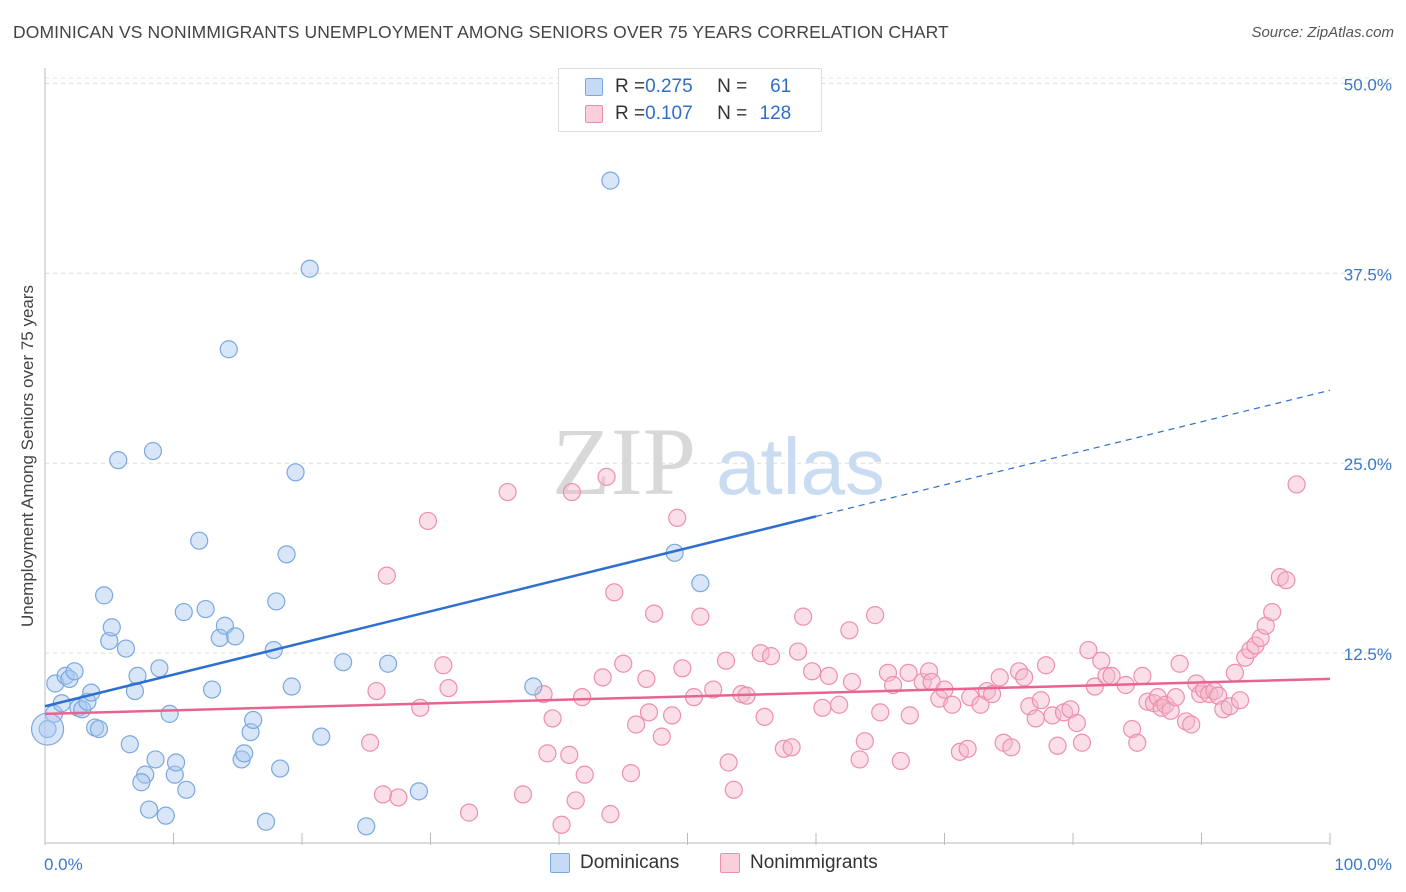  Describe the element at coordinates (630, 86) in the screenshot. I see `legend-r-label: R =` at that location.